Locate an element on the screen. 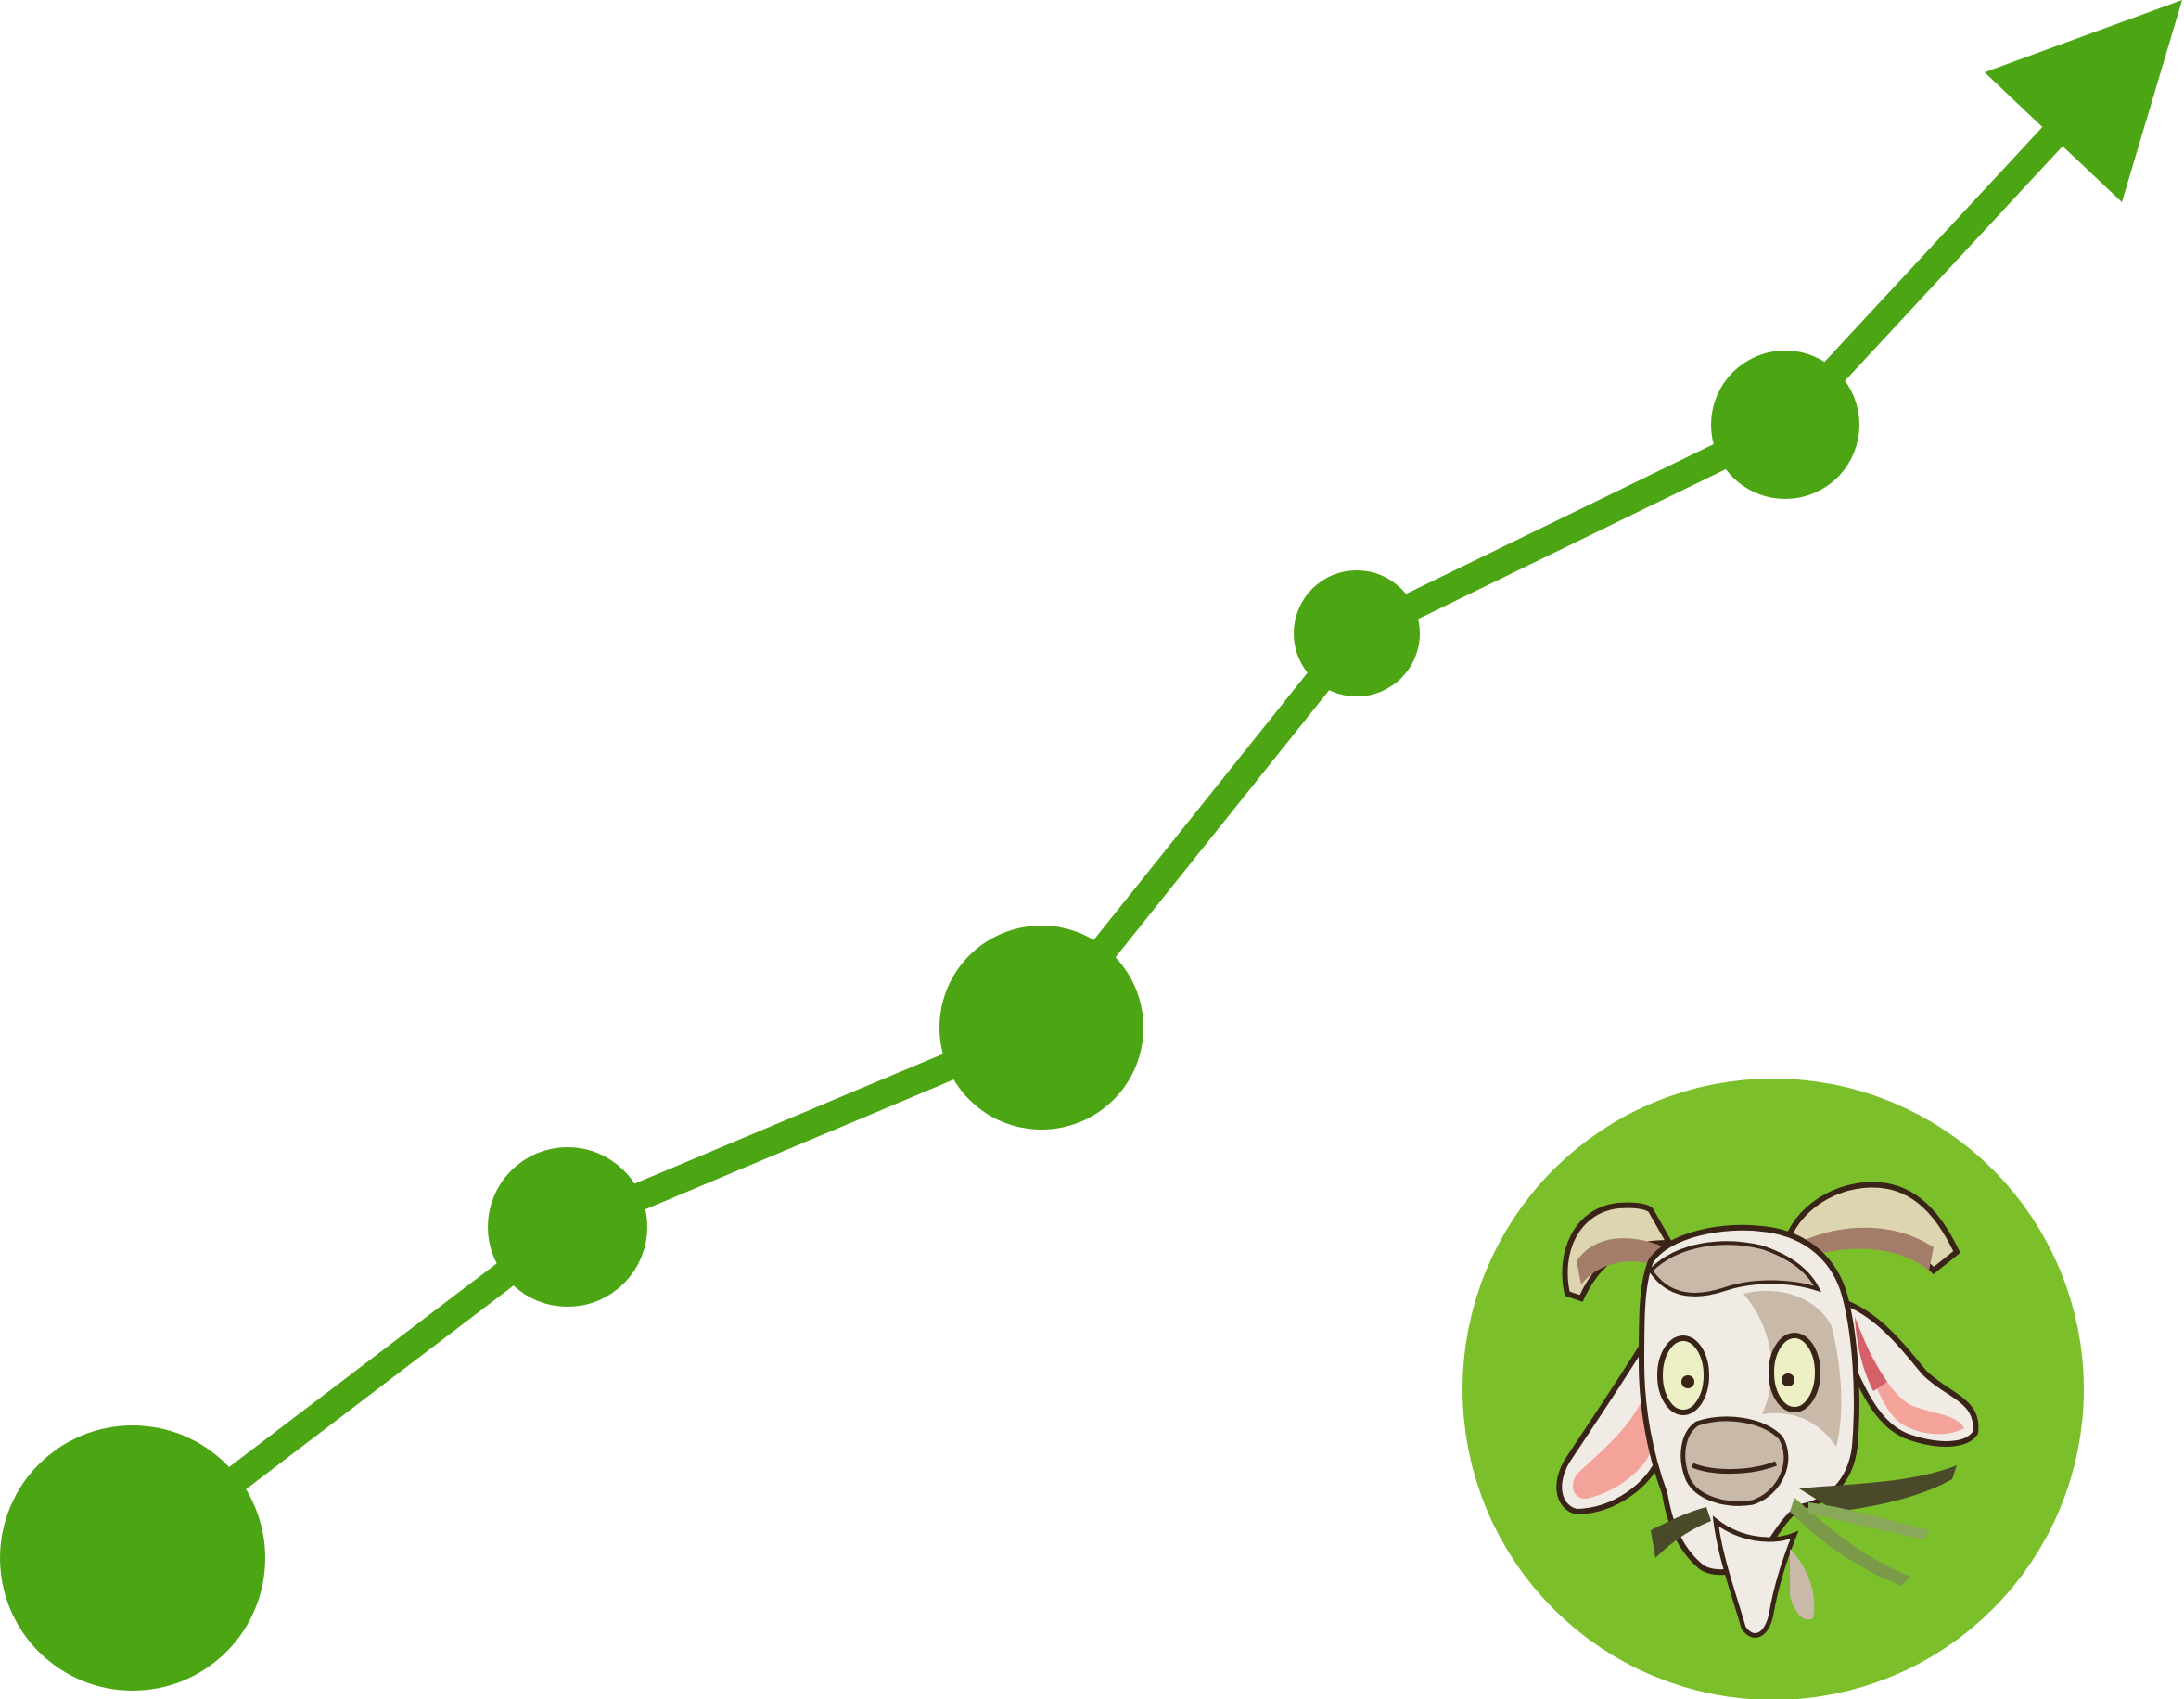 The width and height of the screenshot is (2184, 1699). right-pupil is located at coordinates (1788, 1379).